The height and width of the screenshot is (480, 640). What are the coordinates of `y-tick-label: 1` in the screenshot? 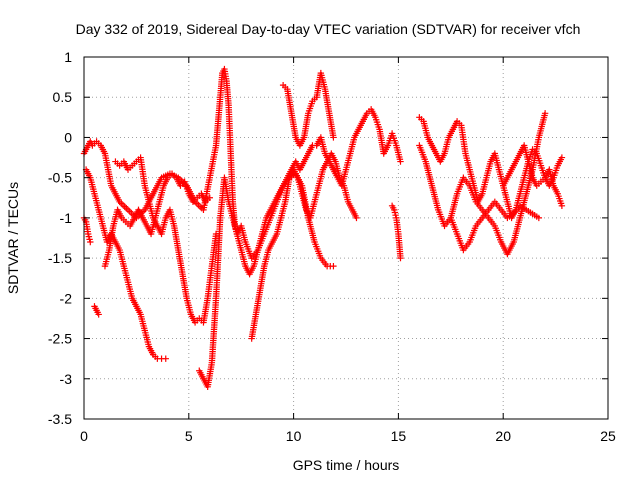 It's located at (68, 57).